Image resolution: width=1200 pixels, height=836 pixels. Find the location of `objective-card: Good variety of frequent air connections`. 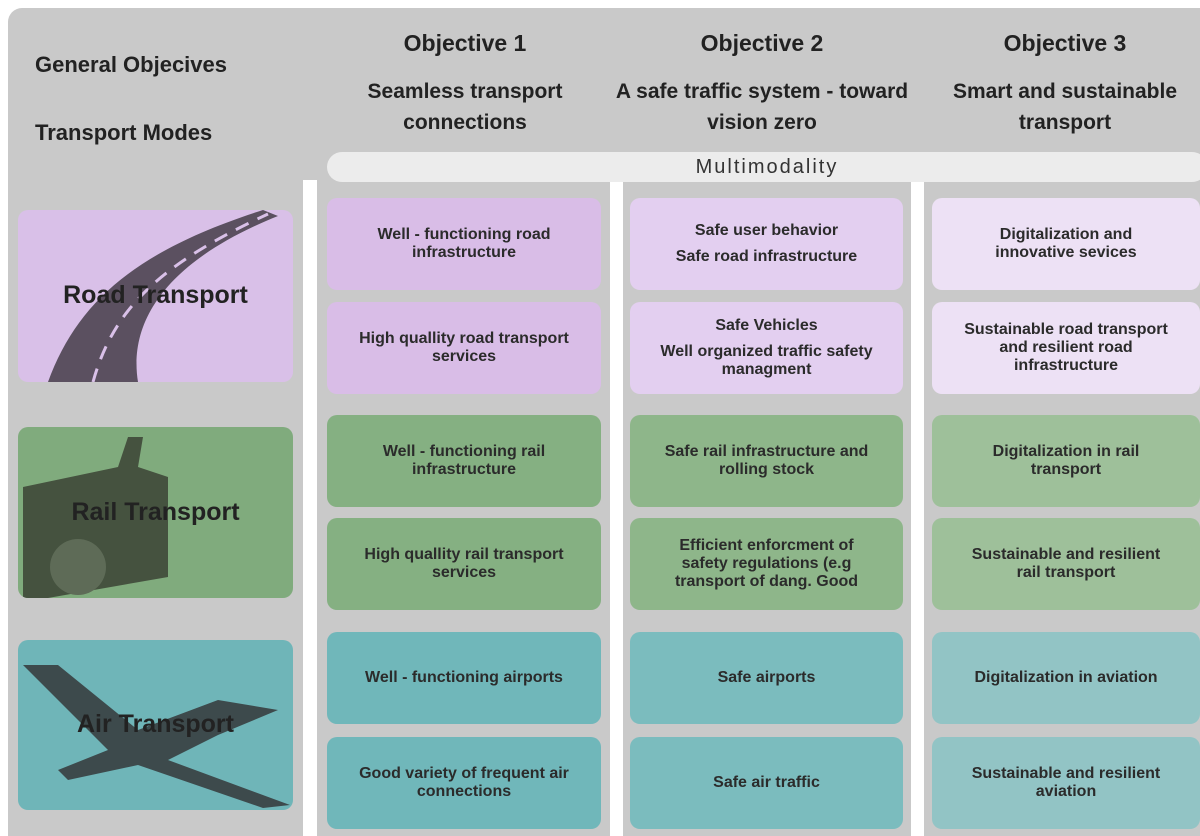

objective-card: Good variety of frequent air connections is located at coordinates (464, 783).